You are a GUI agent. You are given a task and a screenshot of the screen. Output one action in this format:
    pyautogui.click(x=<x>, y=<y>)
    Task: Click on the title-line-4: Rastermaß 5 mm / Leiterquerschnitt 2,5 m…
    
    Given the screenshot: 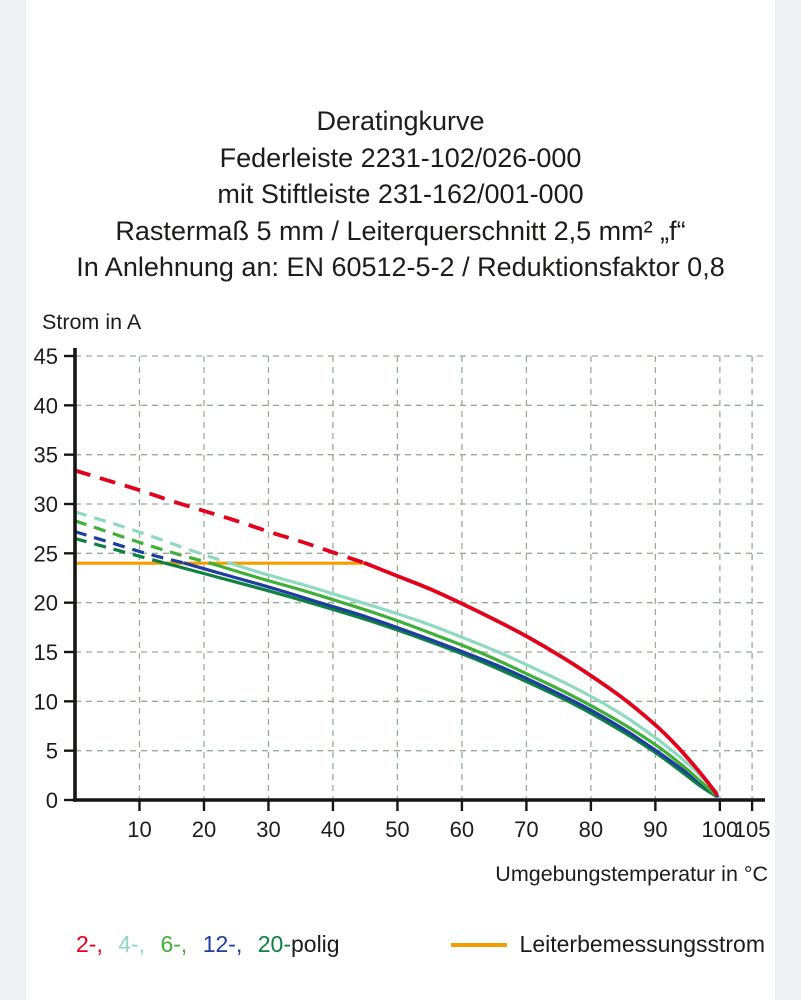 What is the action you would take?
    pyautogui.click(x=400, y=230)
    